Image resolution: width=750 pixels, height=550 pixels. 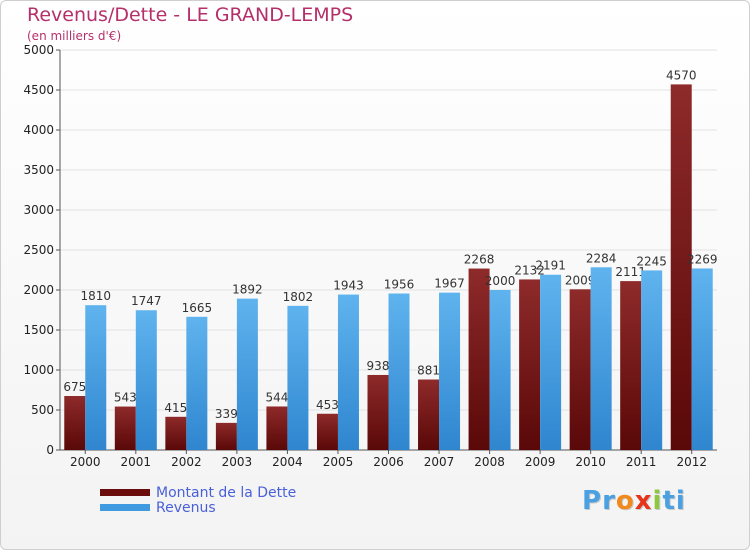 I want to click on y-tick-label: 2000, so click(x=38, y=290).